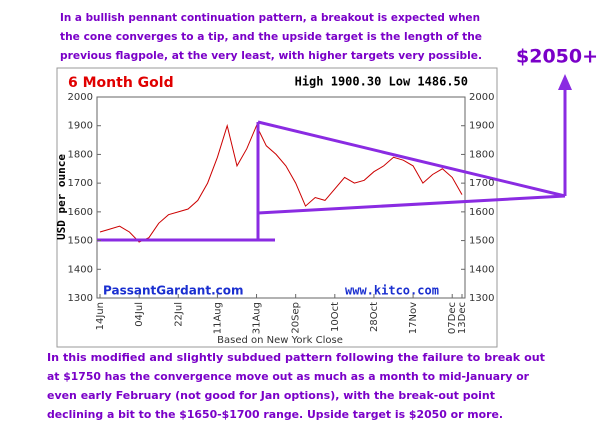 The image size is (600, 430). Describe the element at coordinates (462, 318) in the screenshot. I see `x-tick-label: 13Dec` at that location.